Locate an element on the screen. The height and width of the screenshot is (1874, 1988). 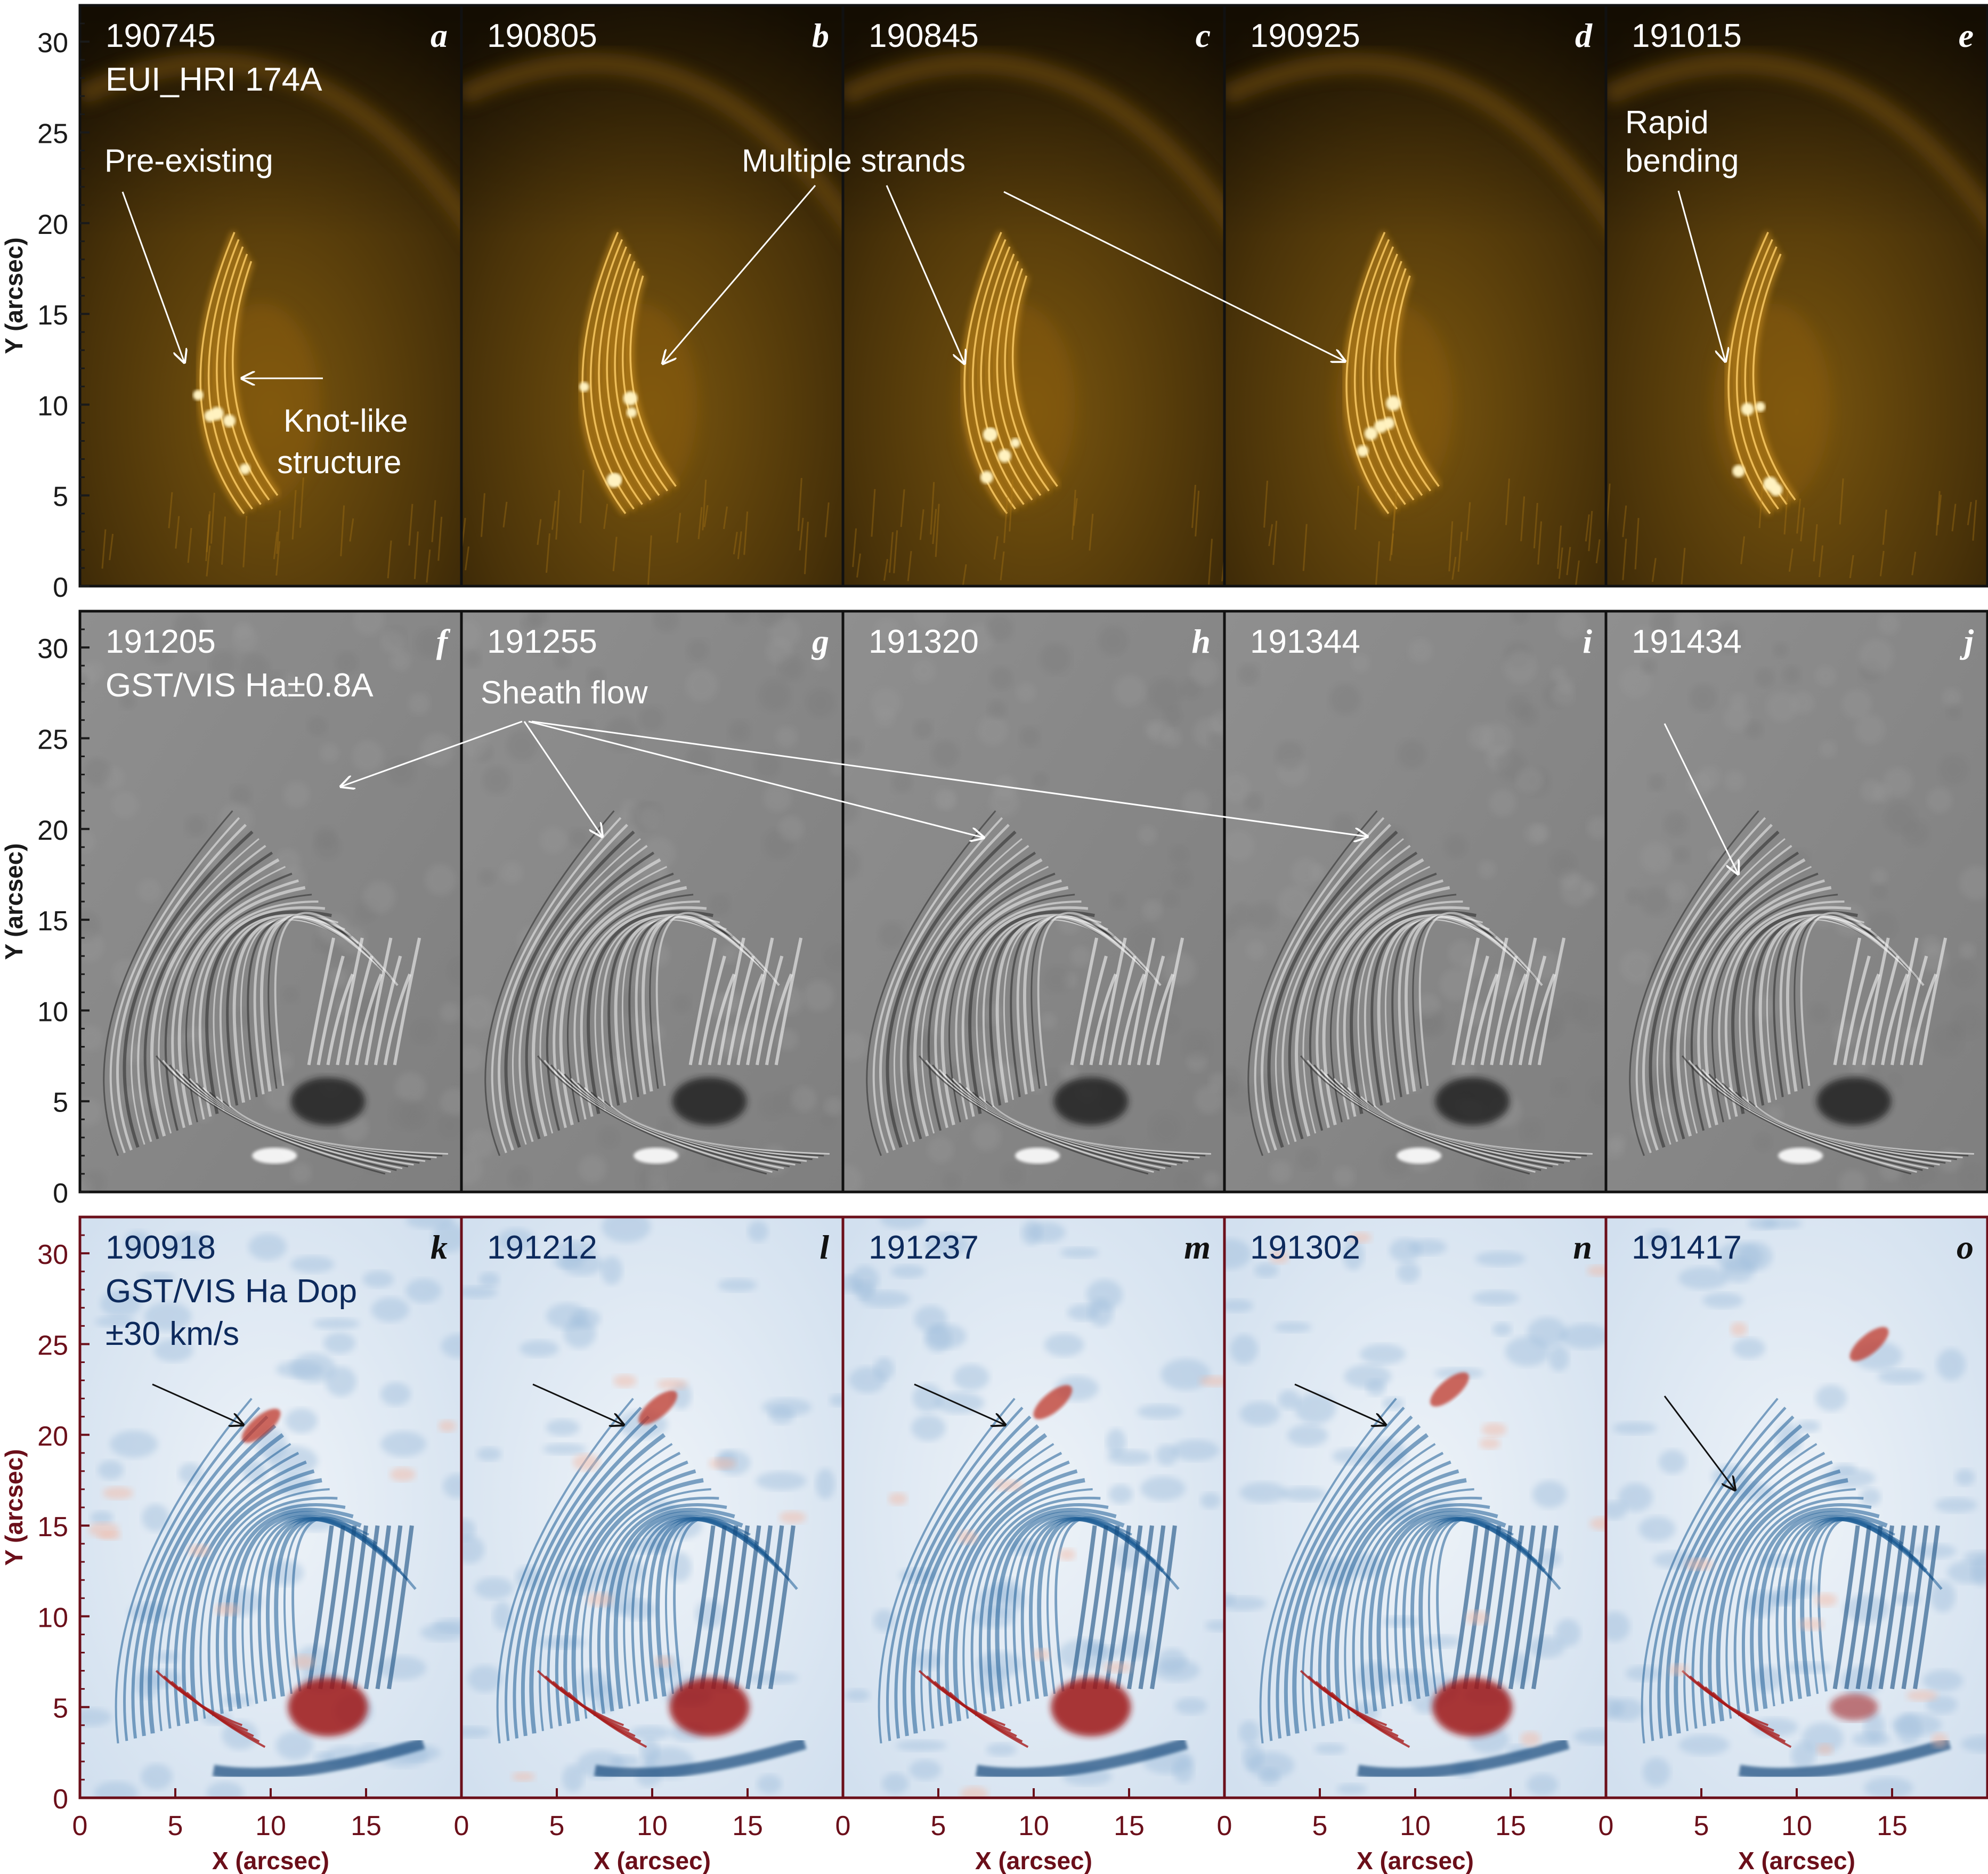
panel-n: 191302 n is located at coordinates (1416, 1507).